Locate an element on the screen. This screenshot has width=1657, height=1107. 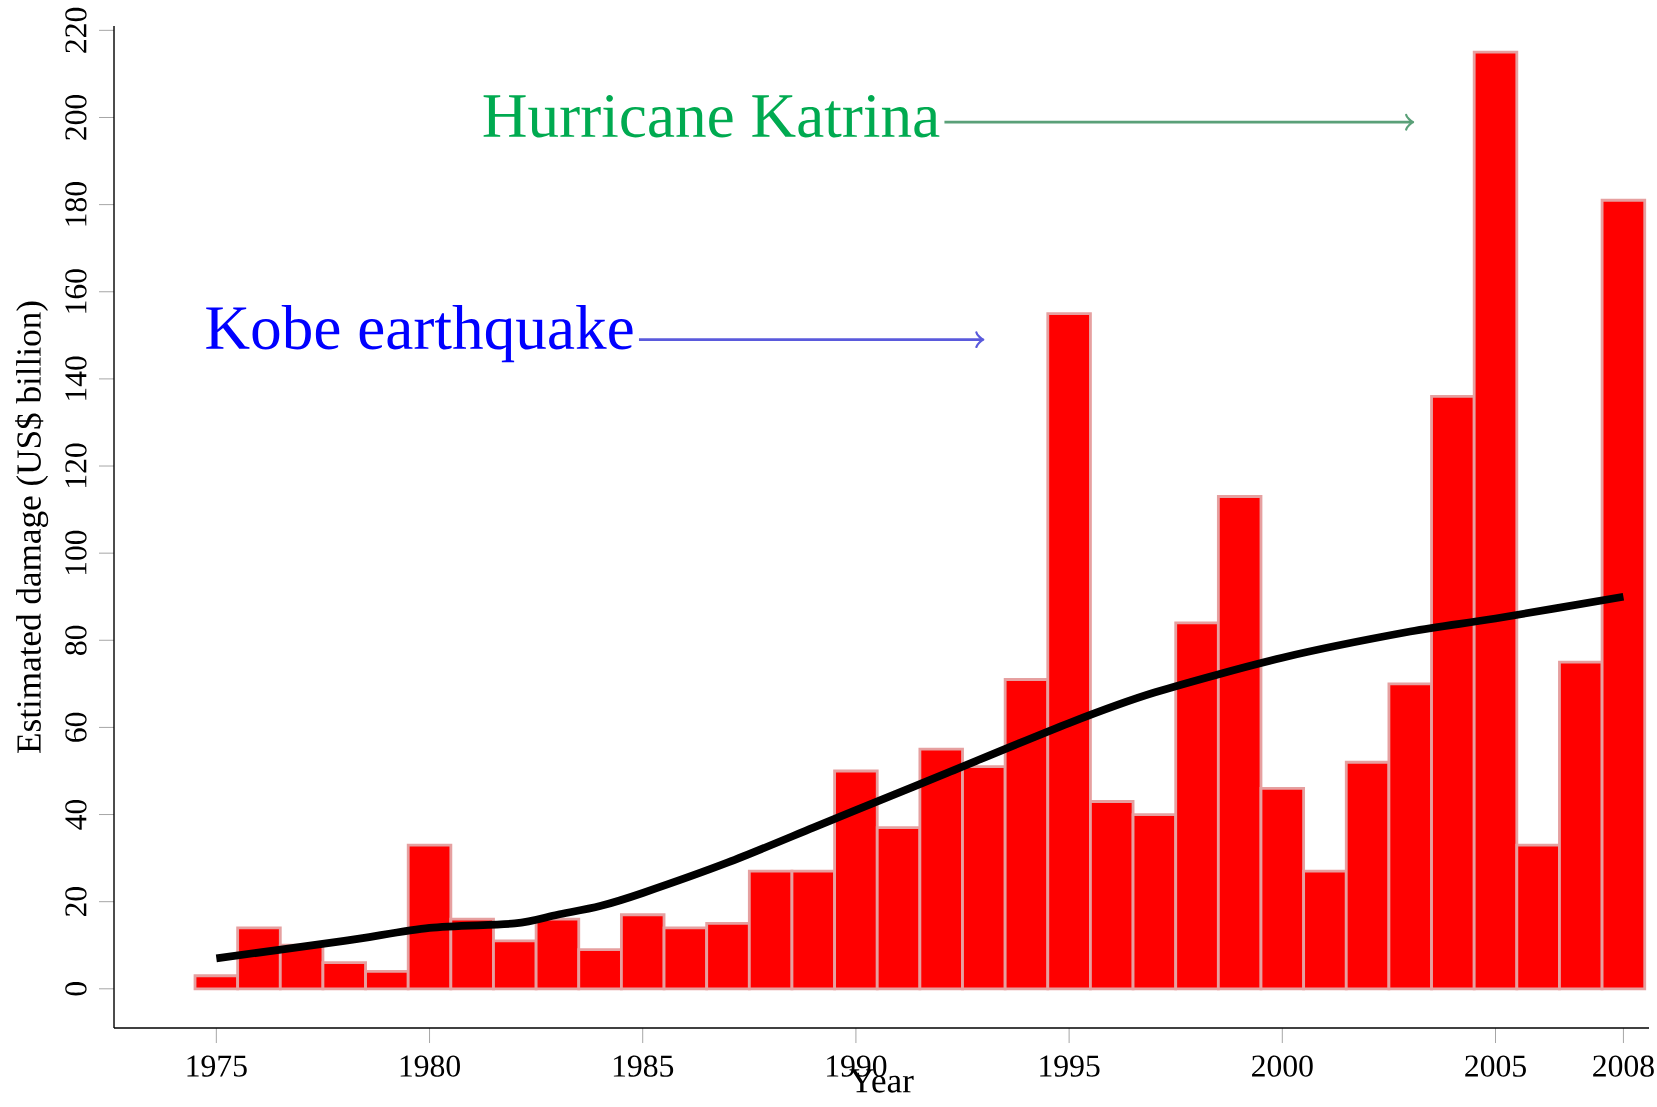
x-tick-label: 1980 is located at coordinates (430, 1066).